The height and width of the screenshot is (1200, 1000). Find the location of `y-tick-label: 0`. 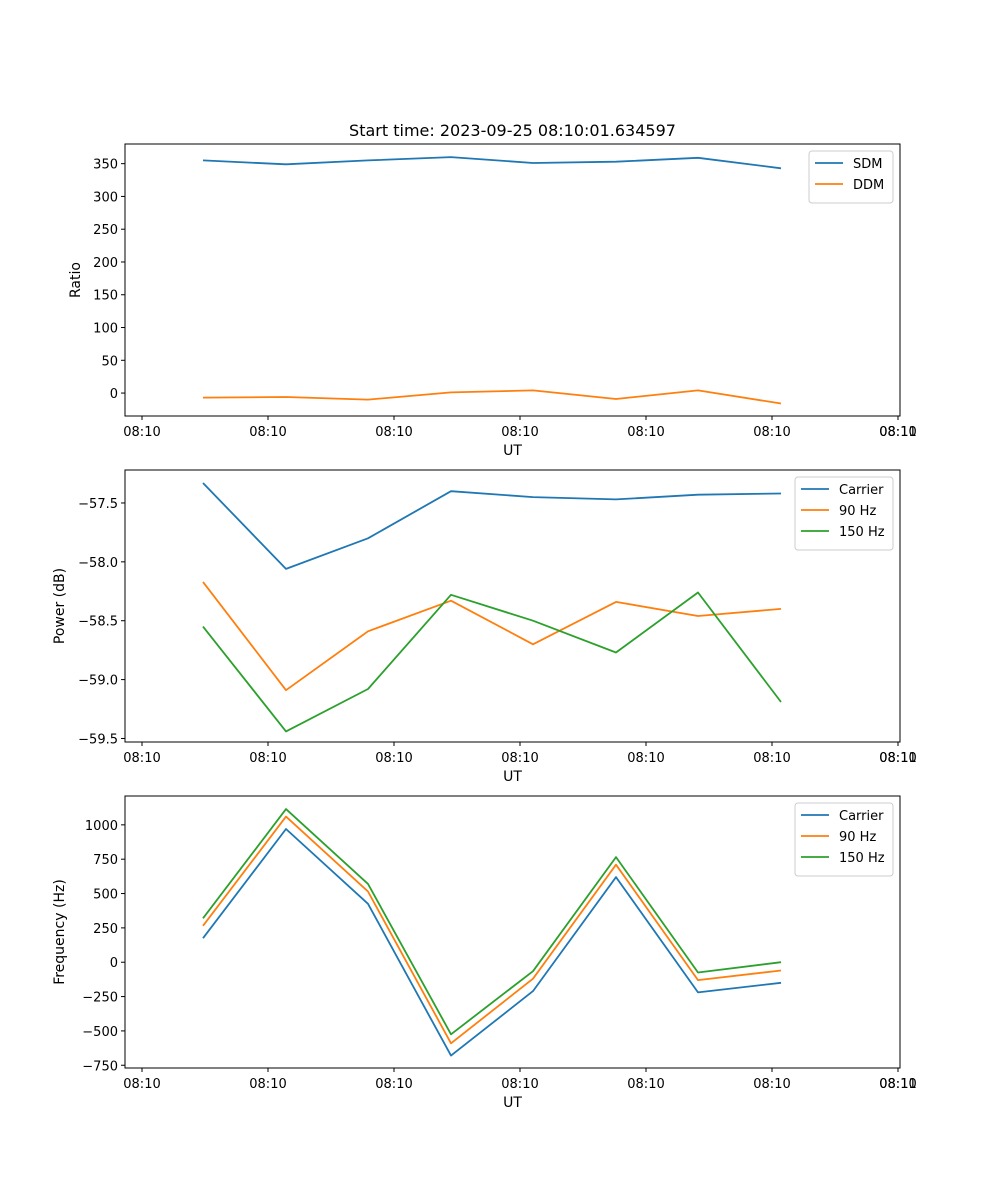

y-tick-label: 0 is located at coordinates (114, 394).